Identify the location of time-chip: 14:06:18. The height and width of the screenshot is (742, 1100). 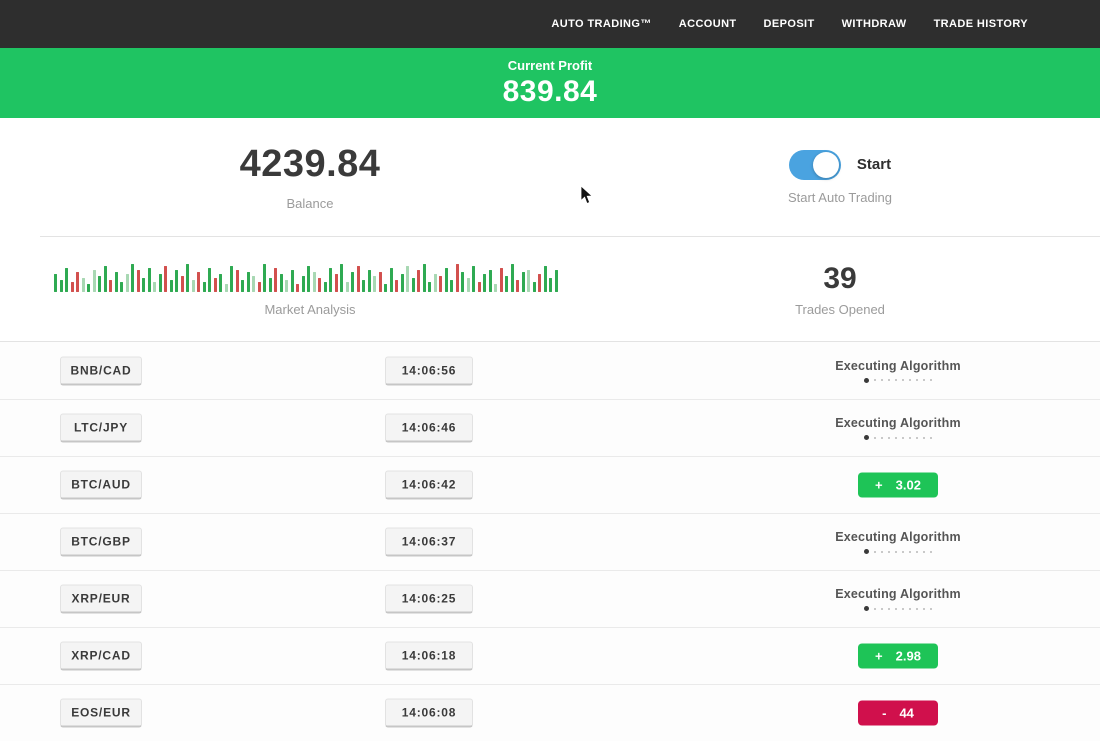
(429, 656).